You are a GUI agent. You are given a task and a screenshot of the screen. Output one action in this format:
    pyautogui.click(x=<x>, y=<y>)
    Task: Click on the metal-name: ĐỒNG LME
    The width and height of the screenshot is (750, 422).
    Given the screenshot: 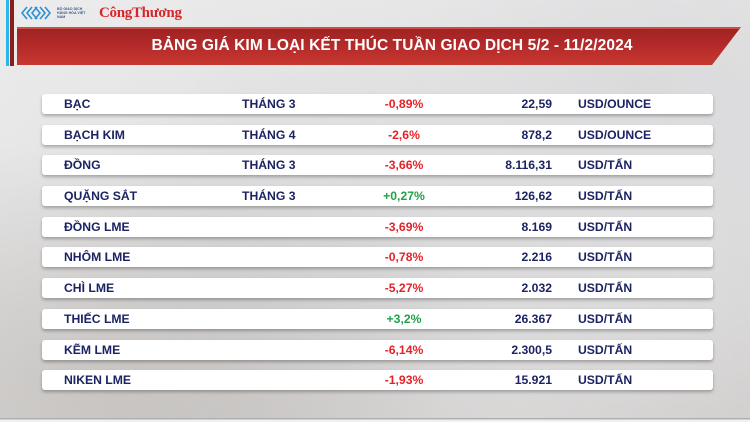 What is the action you would take?
    pyautogui.click(x=97, y=226)
    